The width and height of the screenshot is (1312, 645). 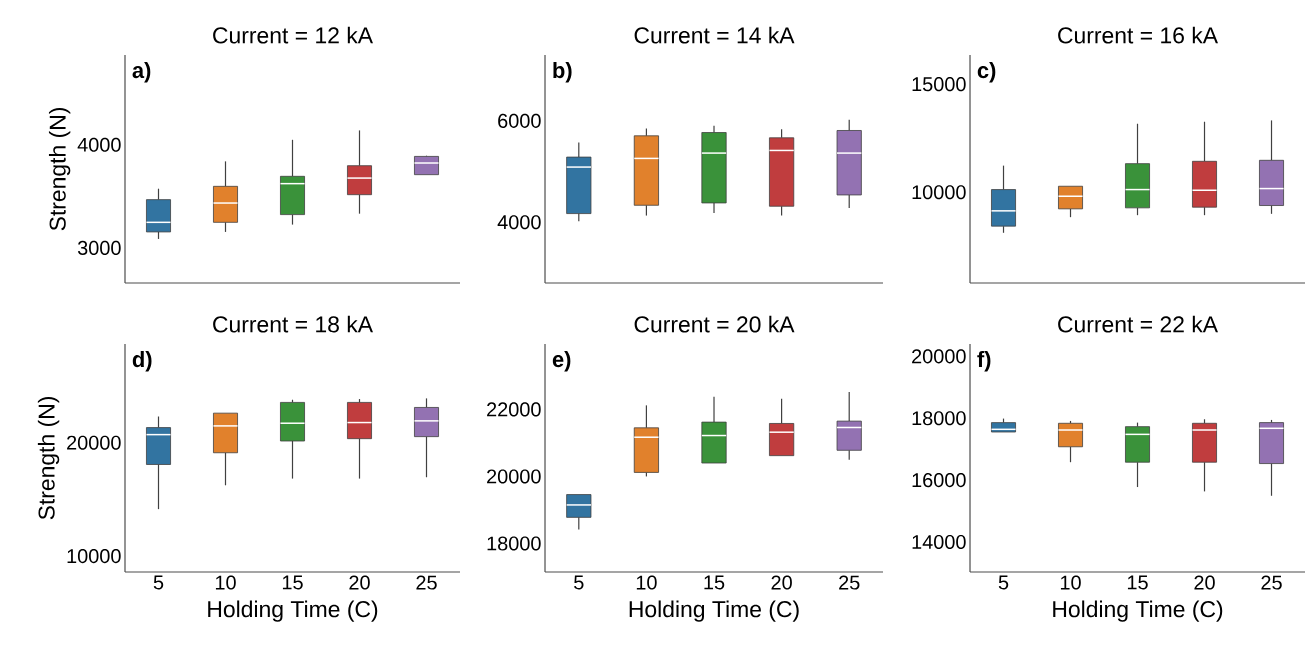 What do you see at coordinates (519, 120) in the screenshot?
I see `y-tick-label: 6000` at bounding box center [519, 120].